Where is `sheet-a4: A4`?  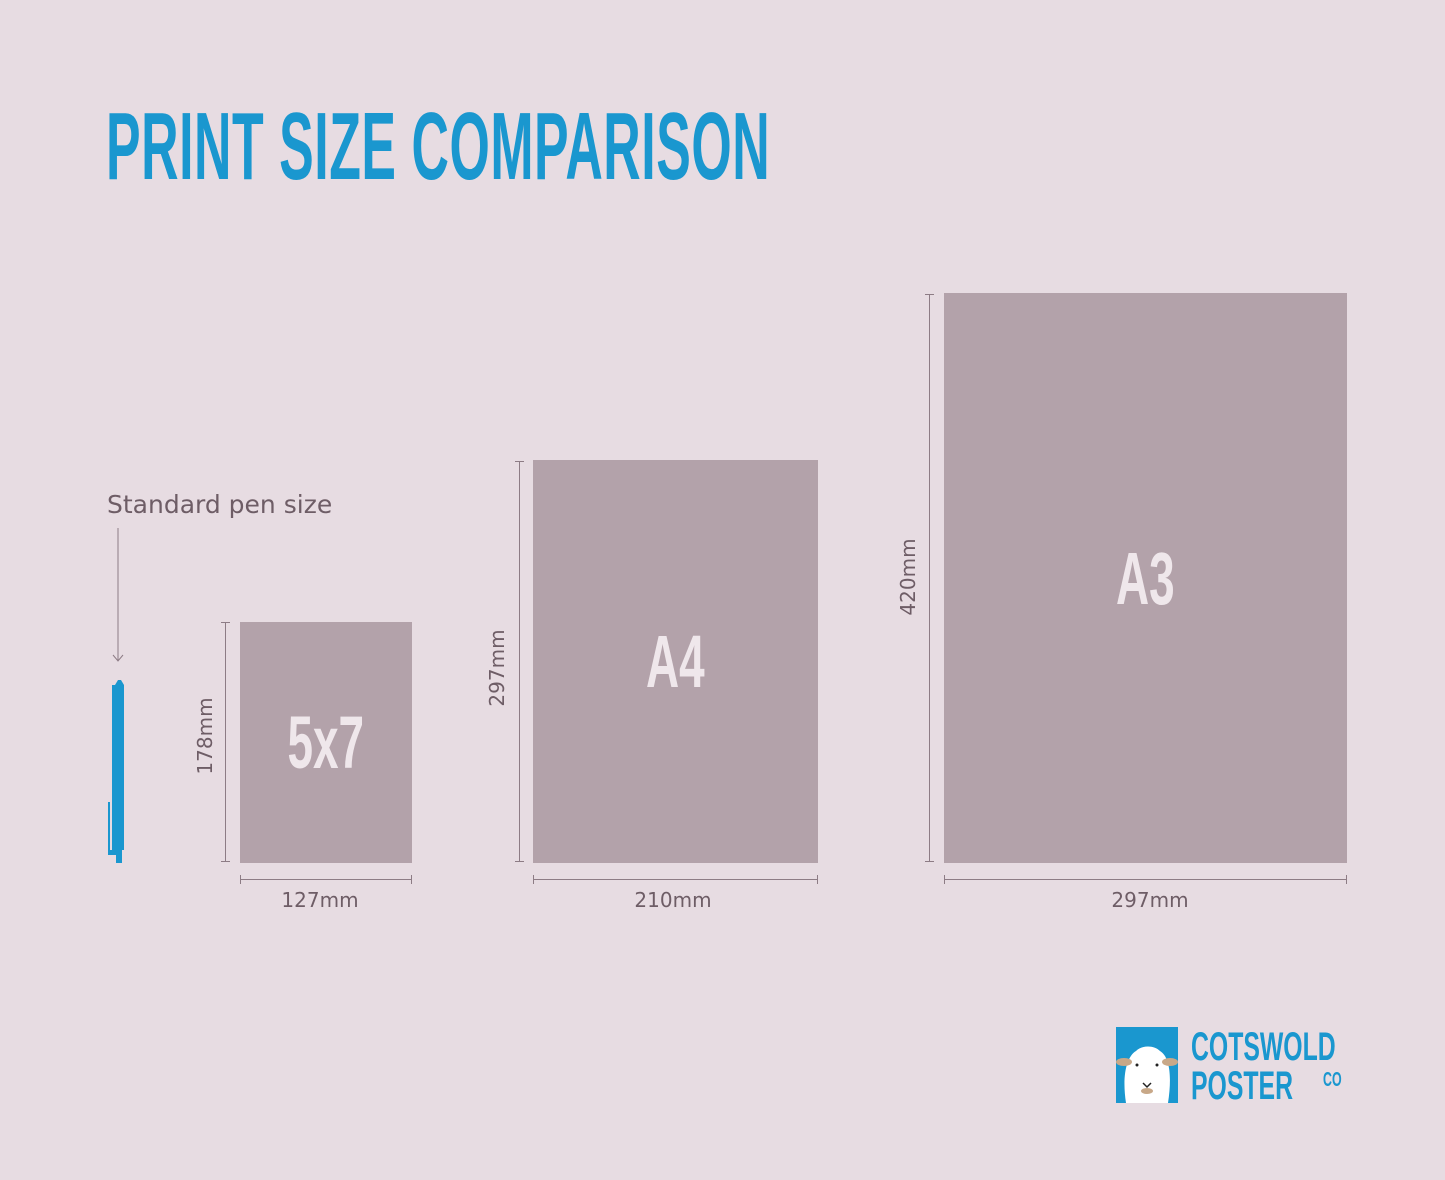 sheet-a4: A4 is located at coordinates (675, 661).